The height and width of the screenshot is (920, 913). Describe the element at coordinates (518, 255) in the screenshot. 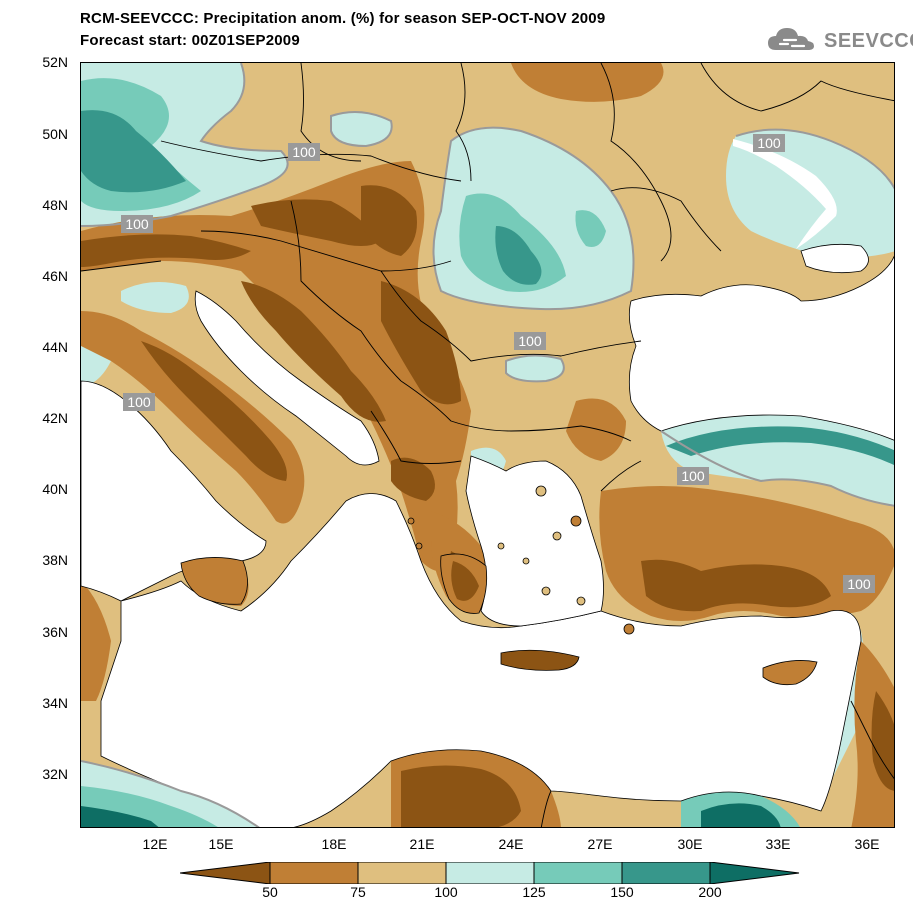

I see `wet-area-romania-dark` at that location.